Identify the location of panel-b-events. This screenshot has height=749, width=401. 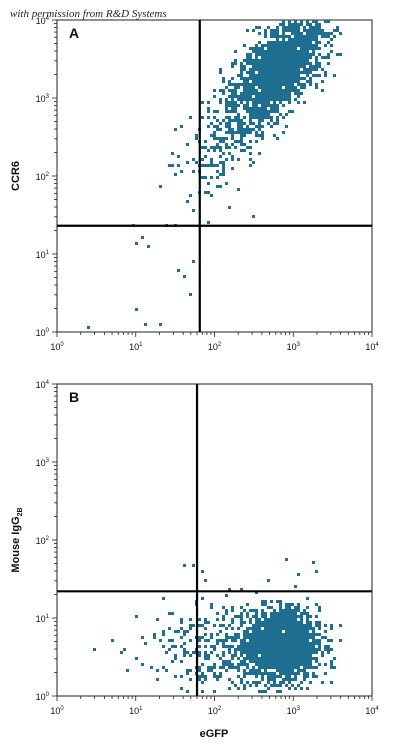
(217, 625).